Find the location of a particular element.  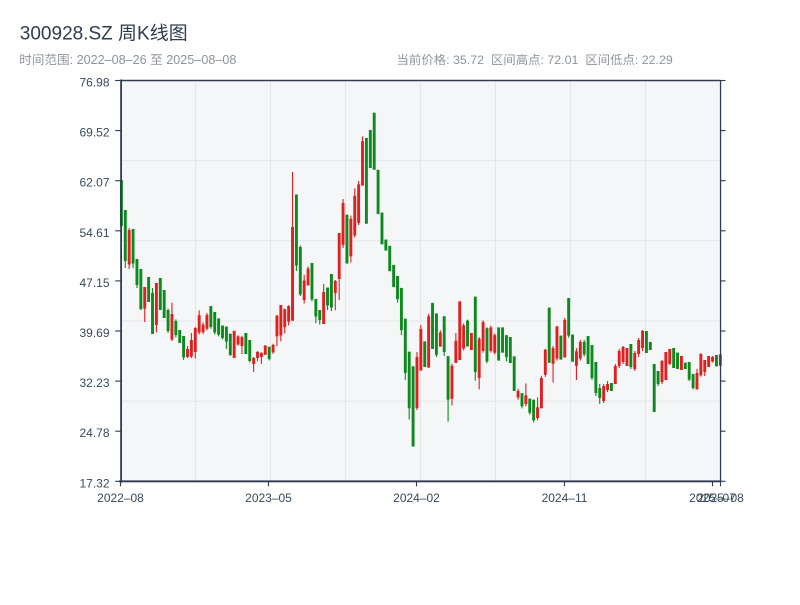

svg-text:: 22.29: : 22.29 is located at coordinates (654, 60).